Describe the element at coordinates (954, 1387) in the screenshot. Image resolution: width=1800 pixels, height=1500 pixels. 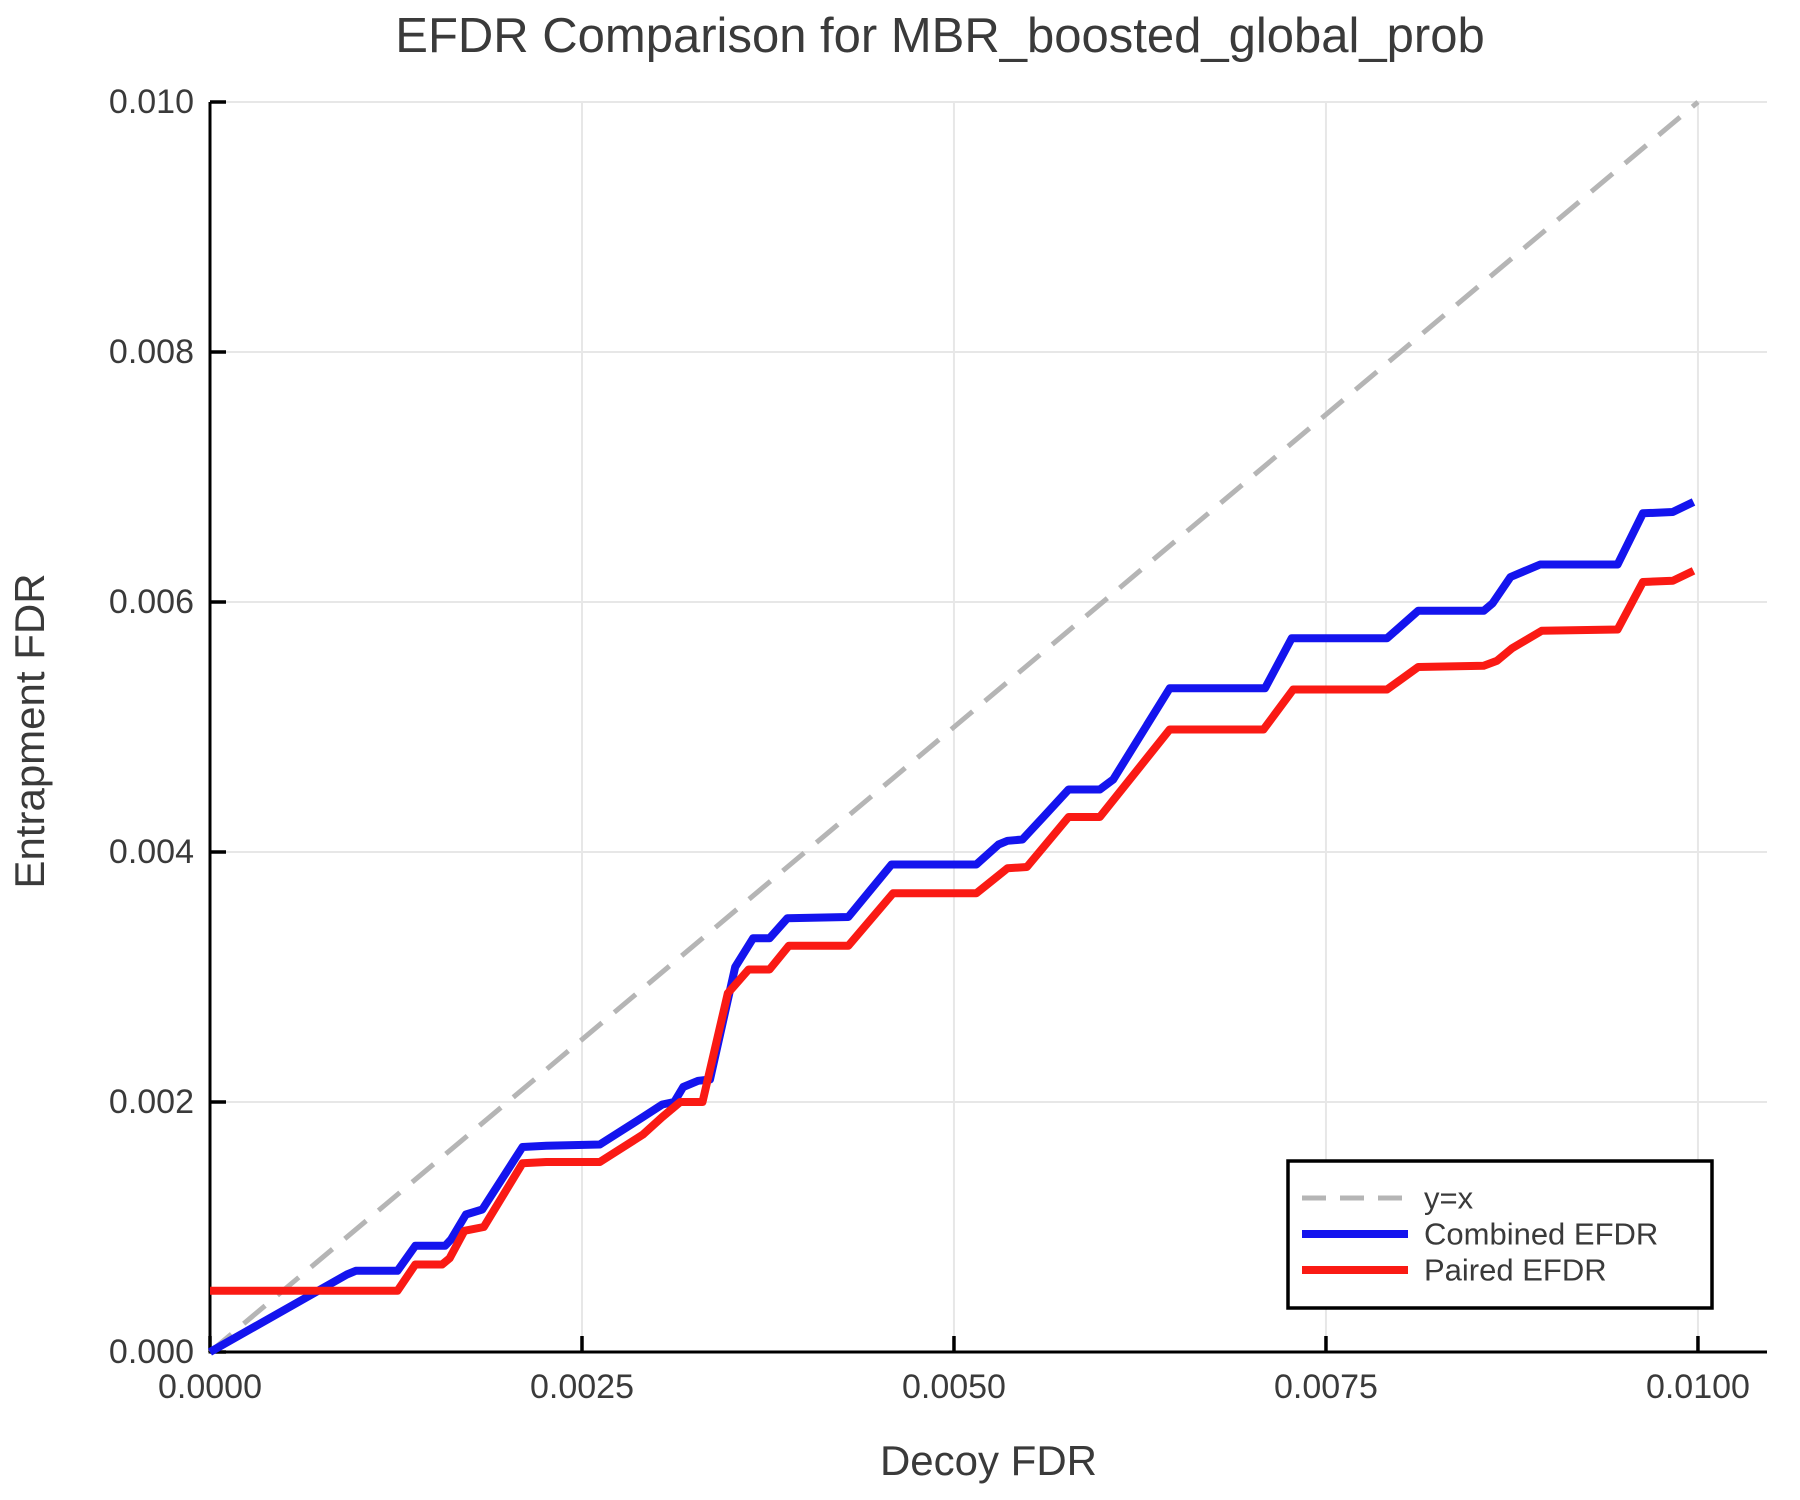
I see `x-tick-label: 0.0050` at that location.